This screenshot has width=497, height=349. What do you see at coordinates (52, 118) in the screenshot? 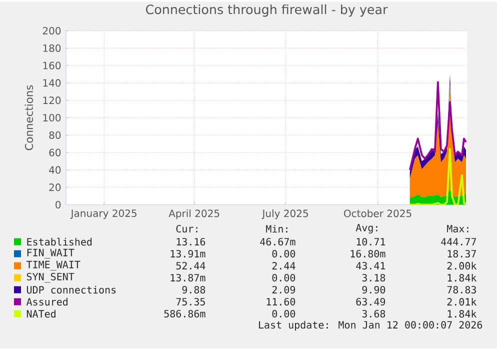
I see `y-tick-label: 100` at bounding box center [52, 118].